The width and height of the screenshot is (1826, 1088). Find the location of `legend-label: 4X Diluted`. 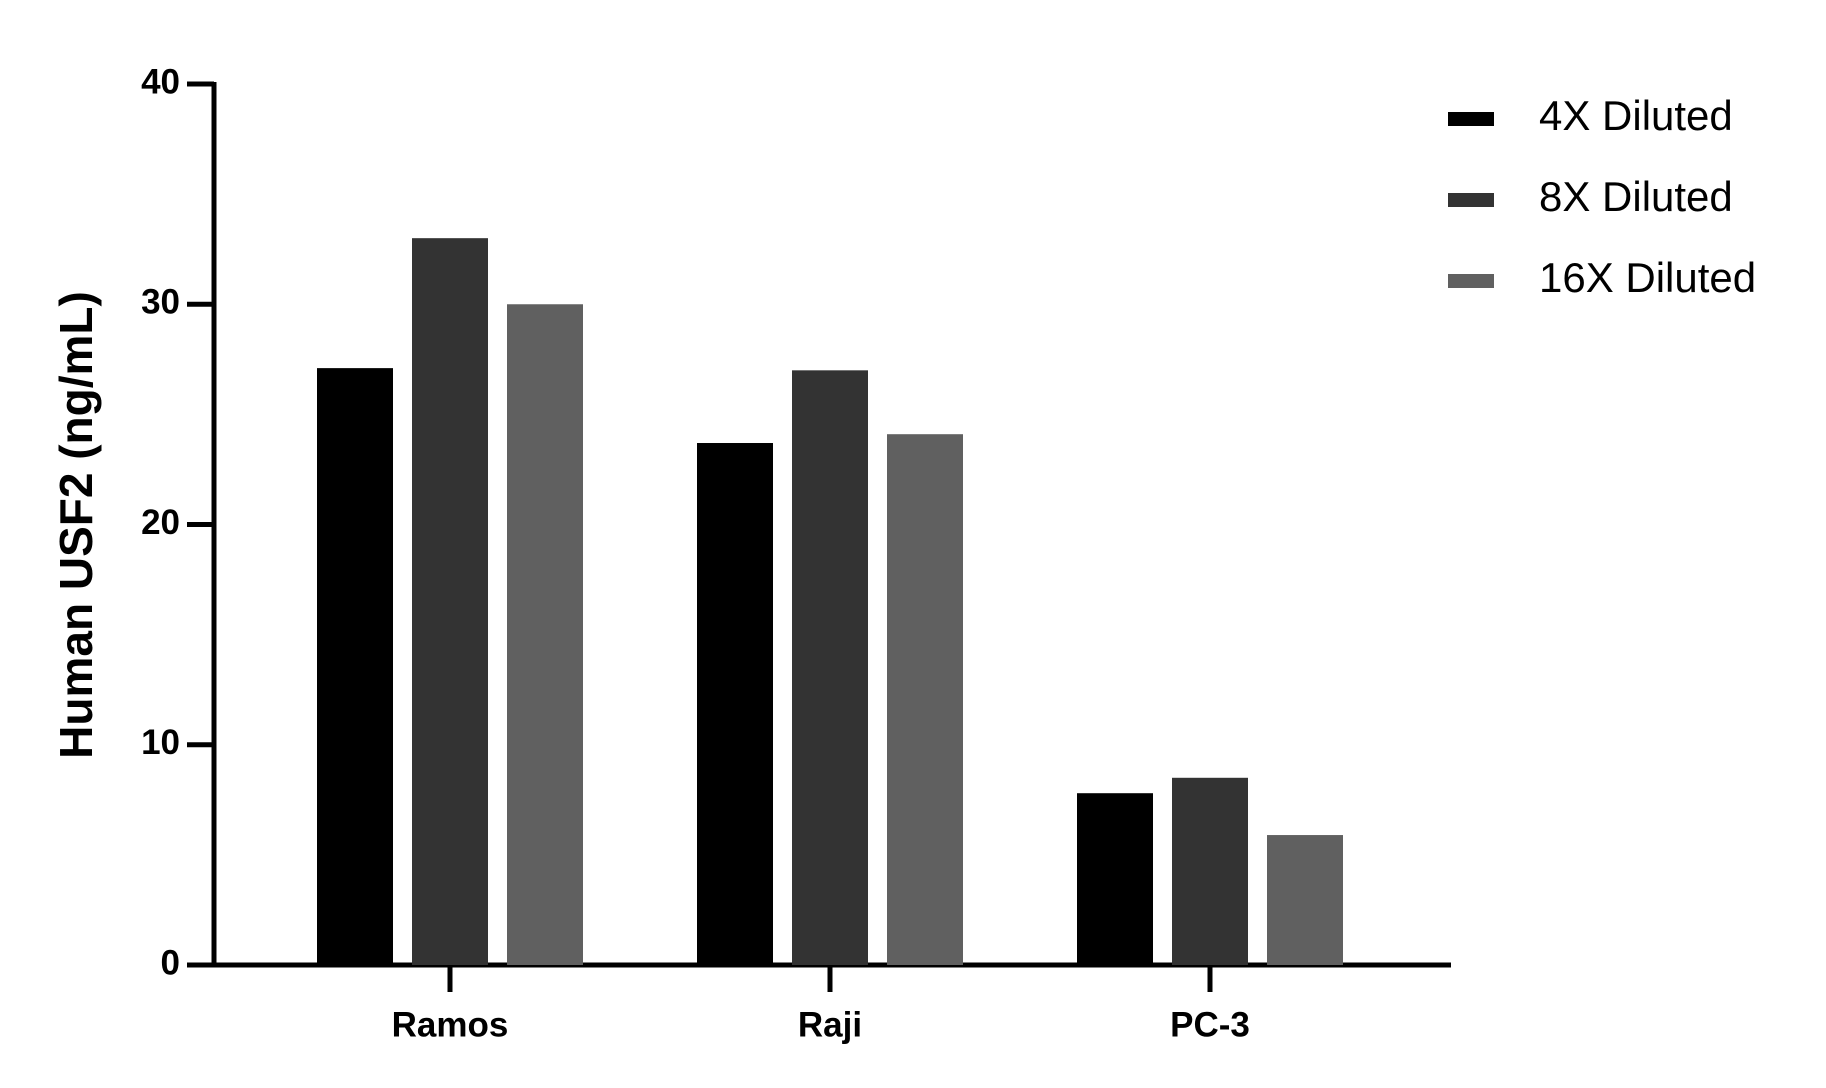

legend-label: 4X Diluted is located at coordinates (1636, 115).